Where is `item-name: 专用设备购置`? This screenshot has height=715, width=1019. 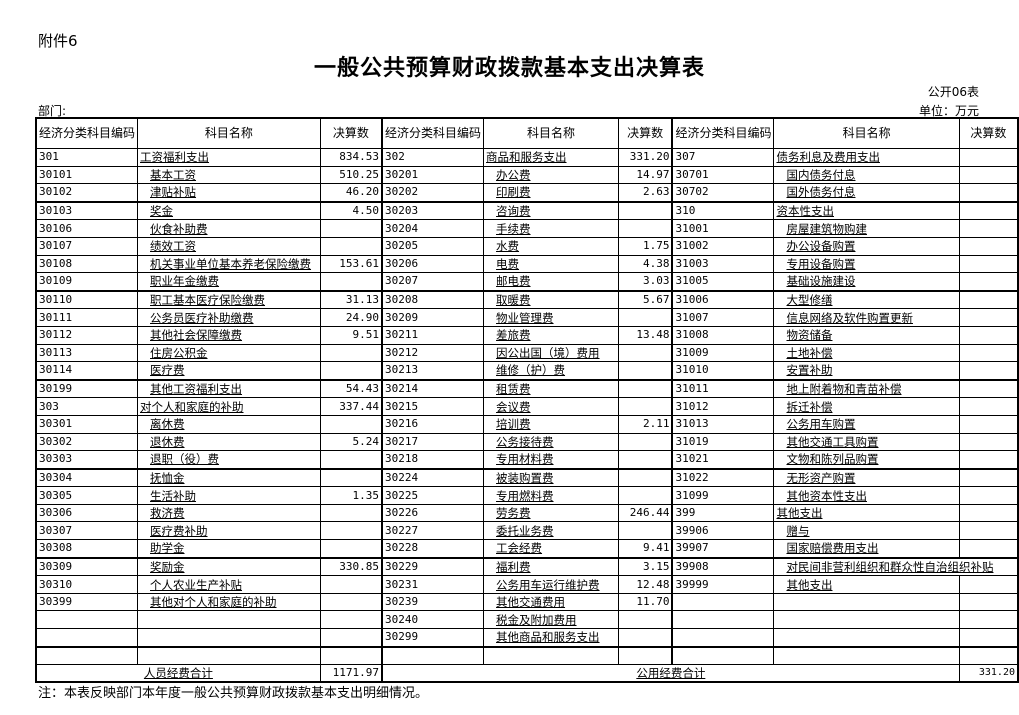
item-name: 专用设备购置 is located at coordinates (821, 263).